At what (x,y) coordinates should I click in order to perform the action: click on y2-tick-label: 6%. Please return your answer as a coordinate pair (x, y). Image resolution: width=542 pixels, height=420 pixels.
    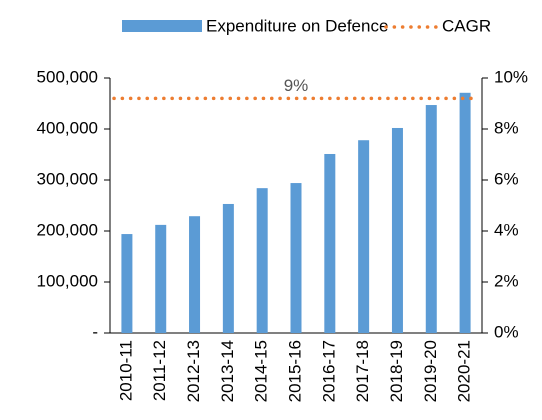
    Looking at the image, I should click on (506, 178).